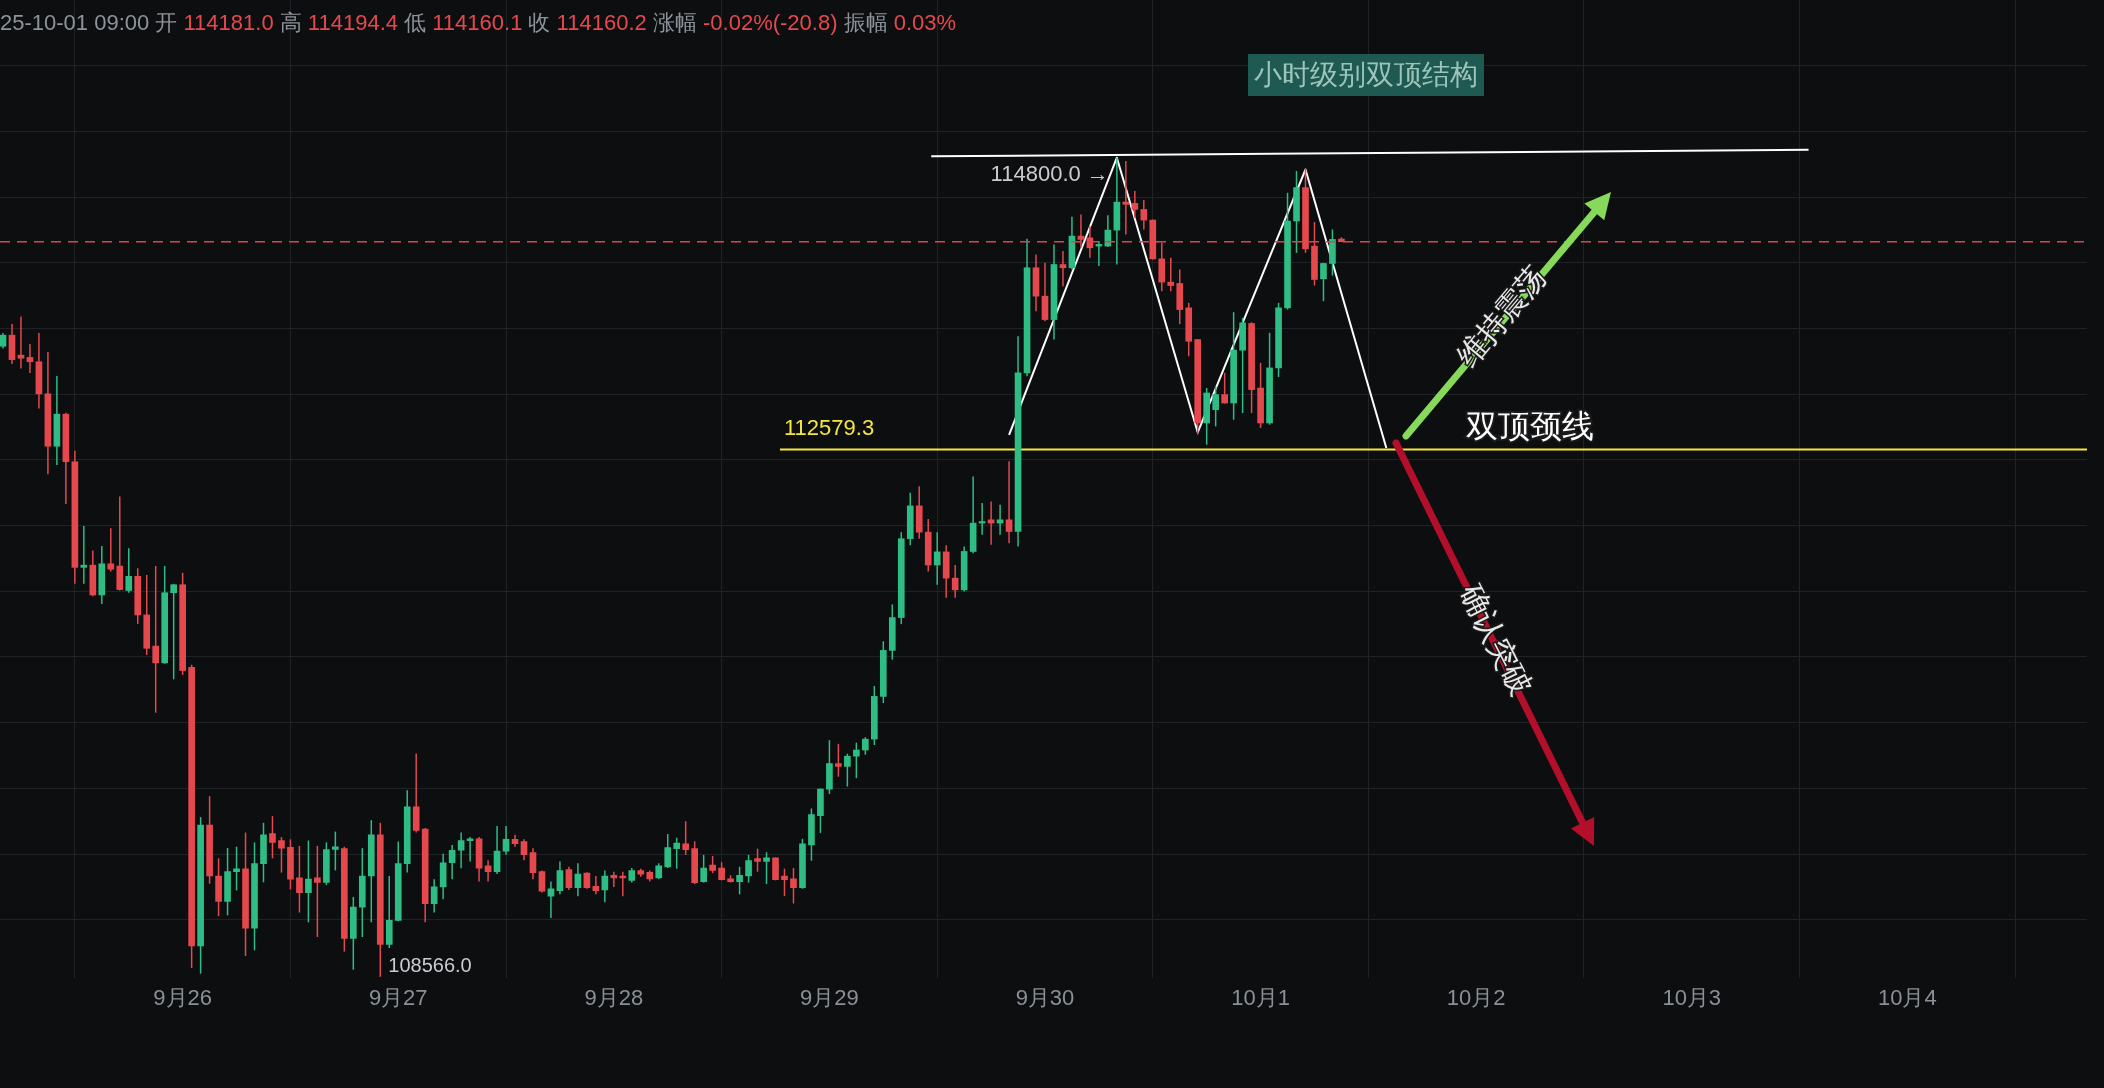 The image size is (2104, 1088). Describe the element at coordinates (1049, 173) in the screenshot. I see `annotation: 114800.0 →` at that location.